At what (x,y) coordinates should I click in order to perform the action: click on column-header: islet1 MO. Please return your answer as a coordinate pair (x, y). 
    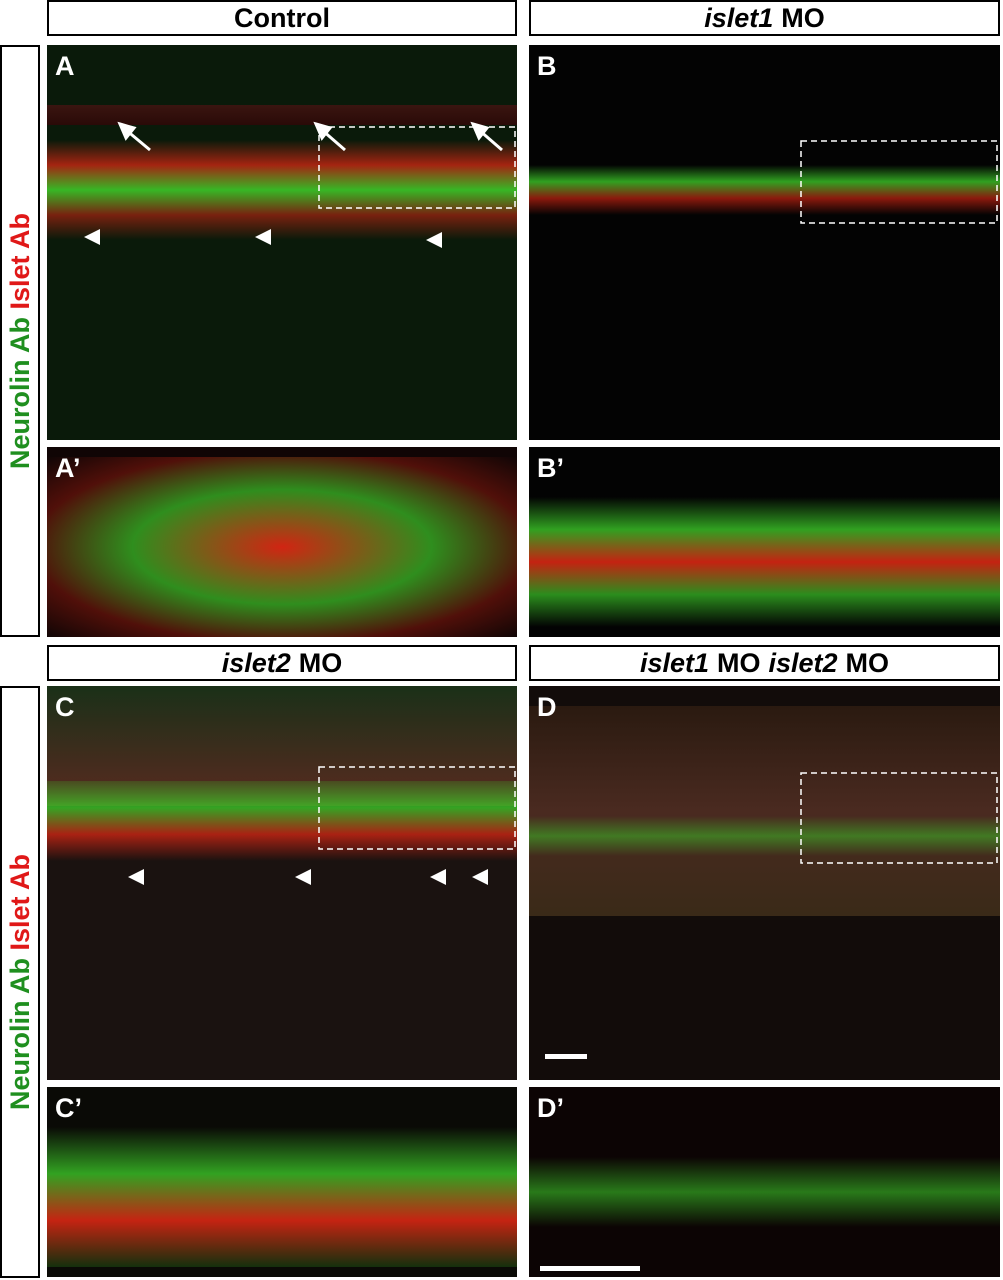
    Looking at the image, I should click on (764, 18).